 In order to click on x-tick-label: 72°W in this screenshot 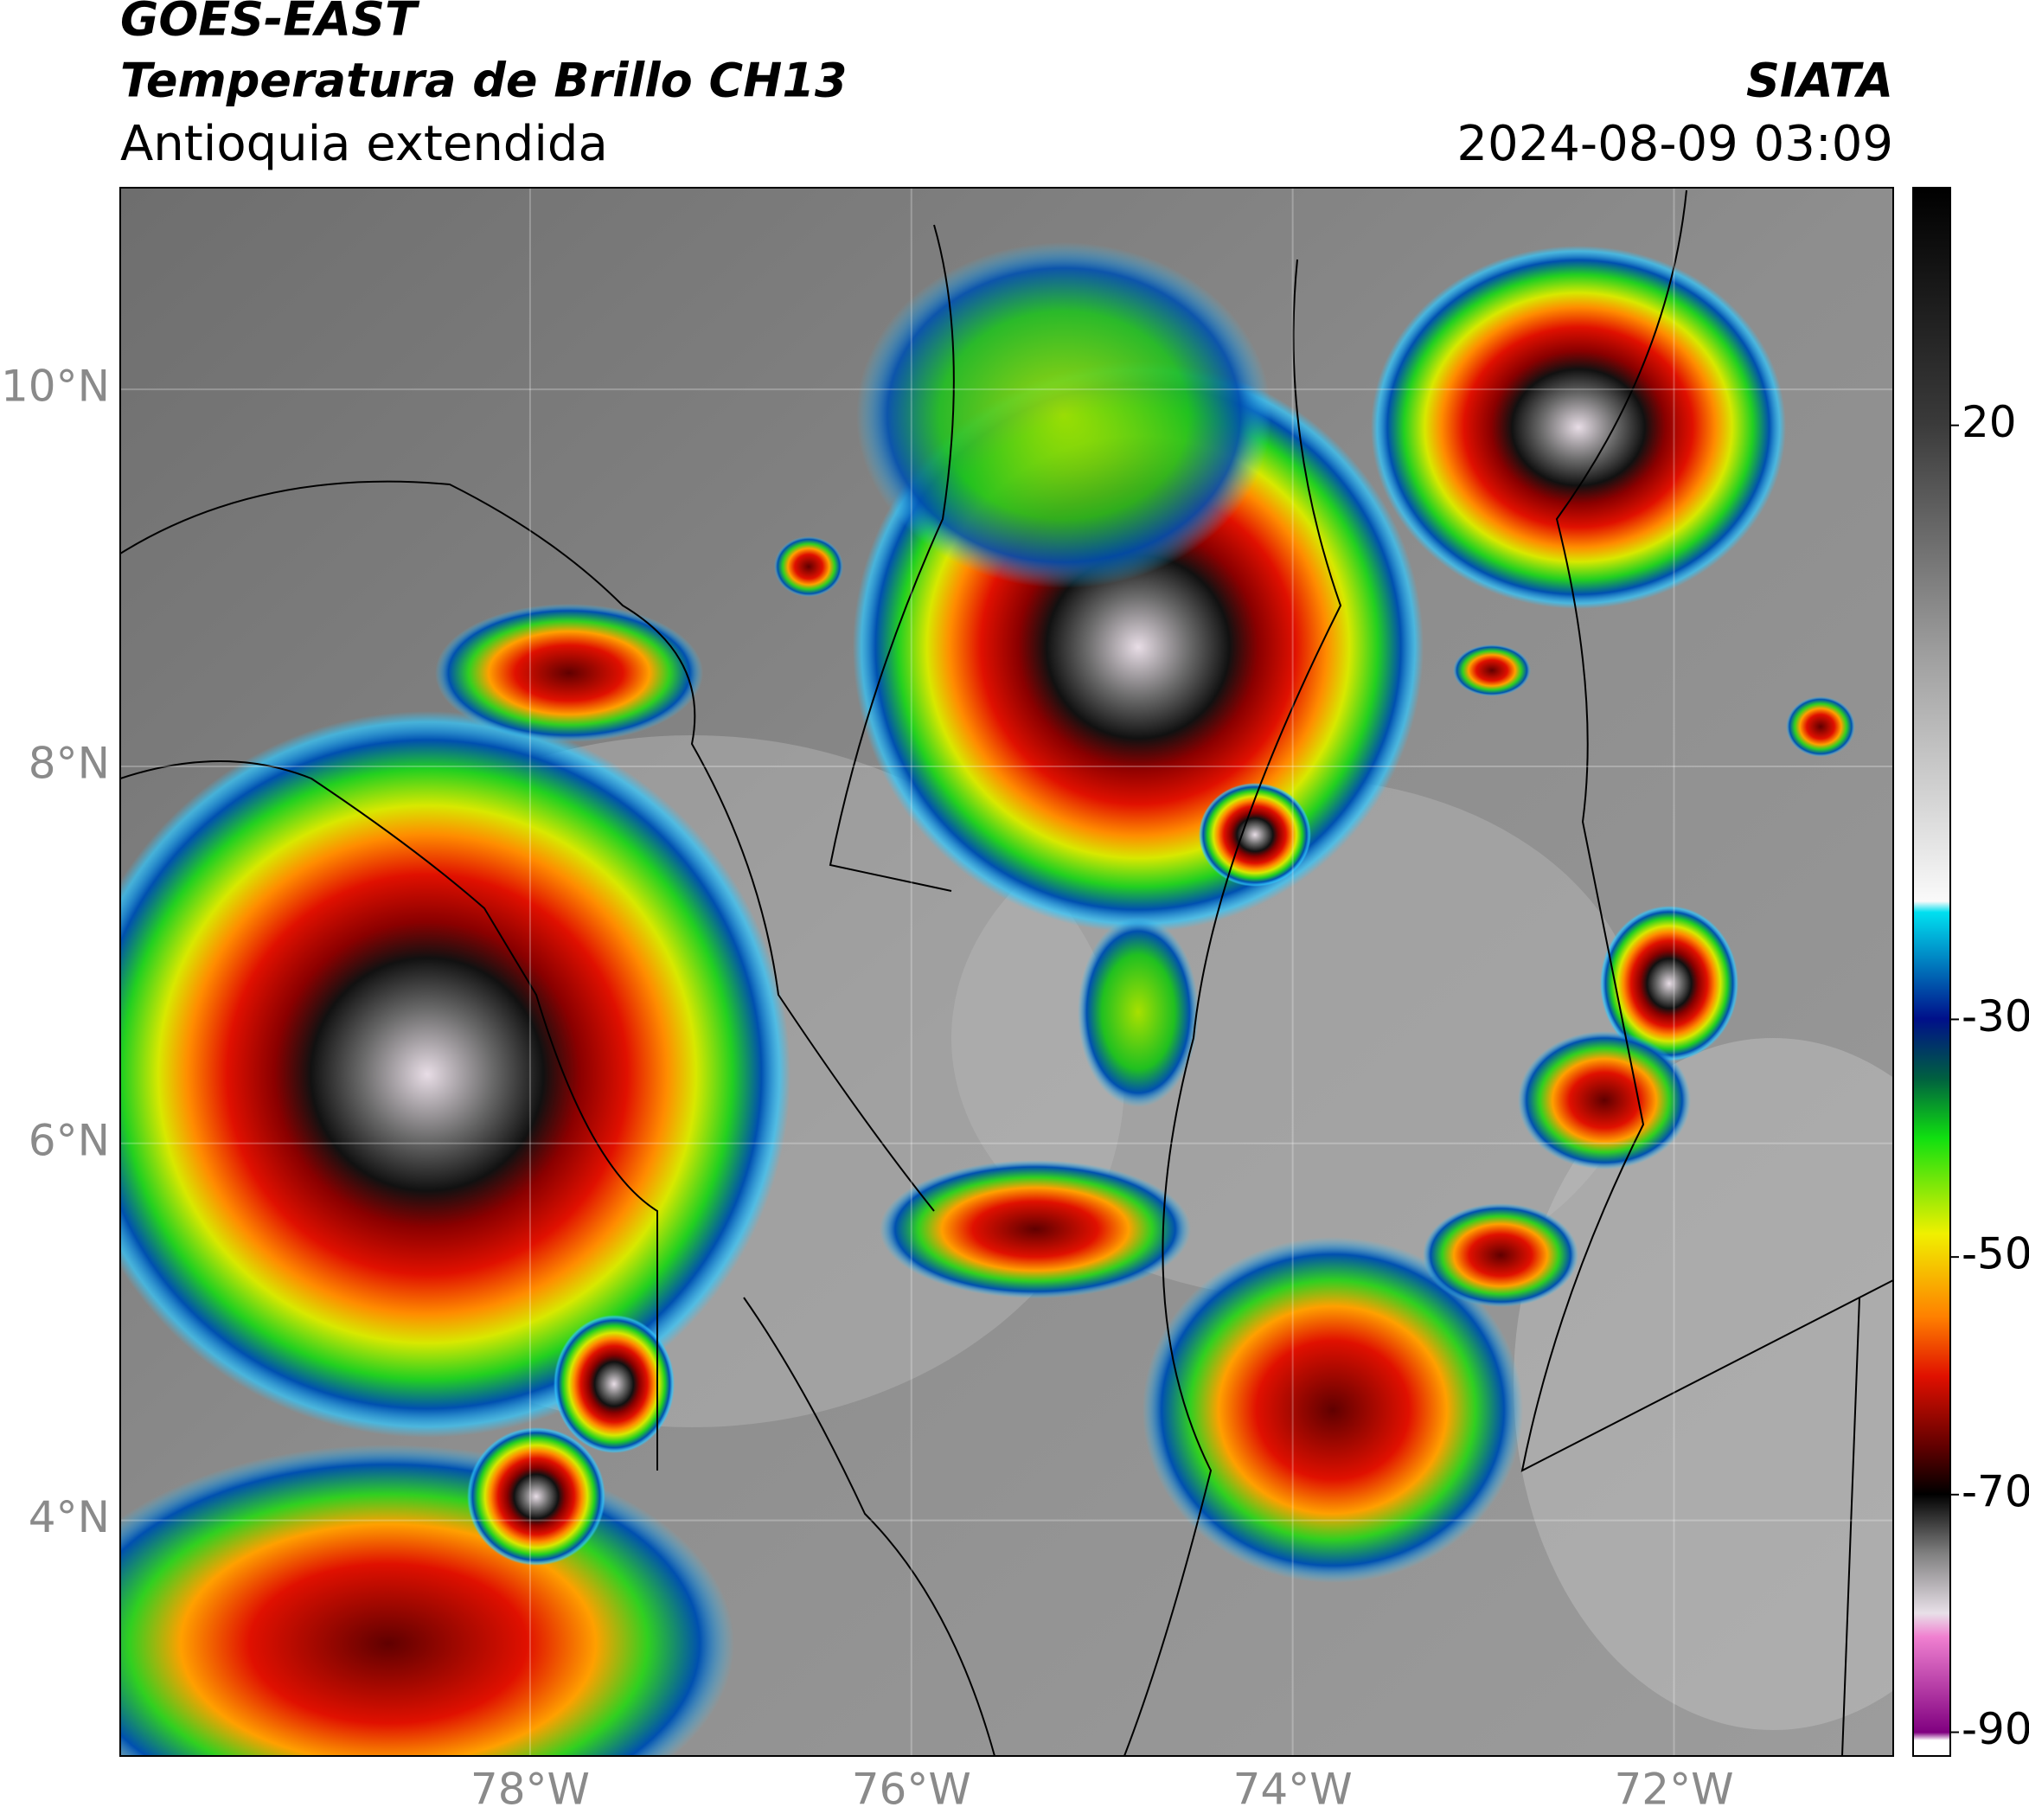, I will do `click(1673, 1790)`.